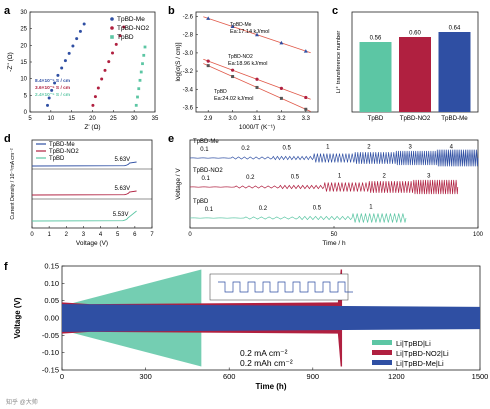  Describe the element at coordinates (415, 74) in the screenshot. I see `bar-tpbd-no2` at that location.